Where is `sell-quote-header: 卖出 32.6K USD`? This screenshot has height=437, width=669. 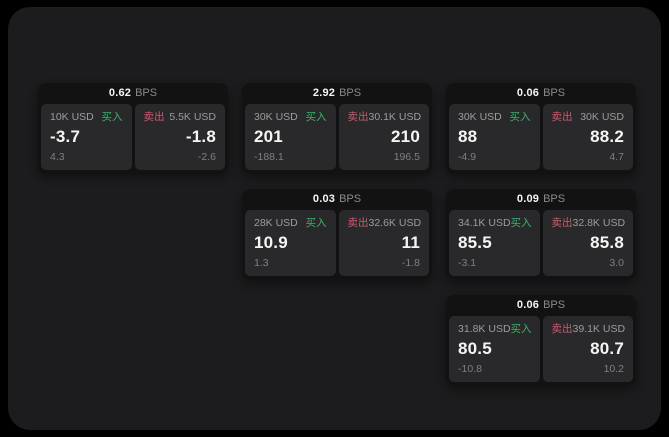 sell-quote-header: 卖出 32.6K USD is located at coordinates (384, 223).